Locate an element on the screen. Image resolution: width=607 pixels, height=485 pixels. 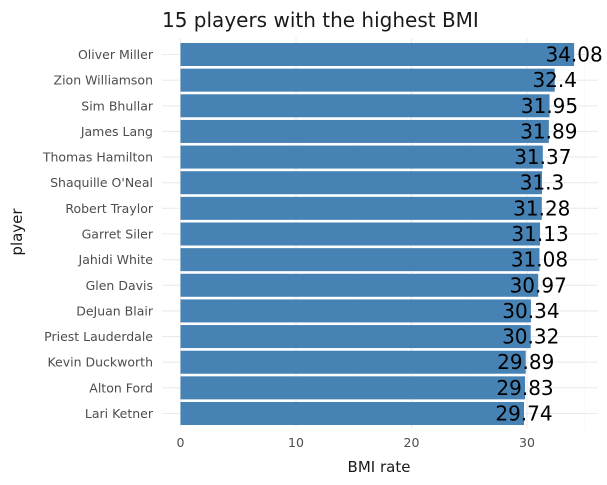
bar-value-label: 31.37 is located at coordinates (542, 157).